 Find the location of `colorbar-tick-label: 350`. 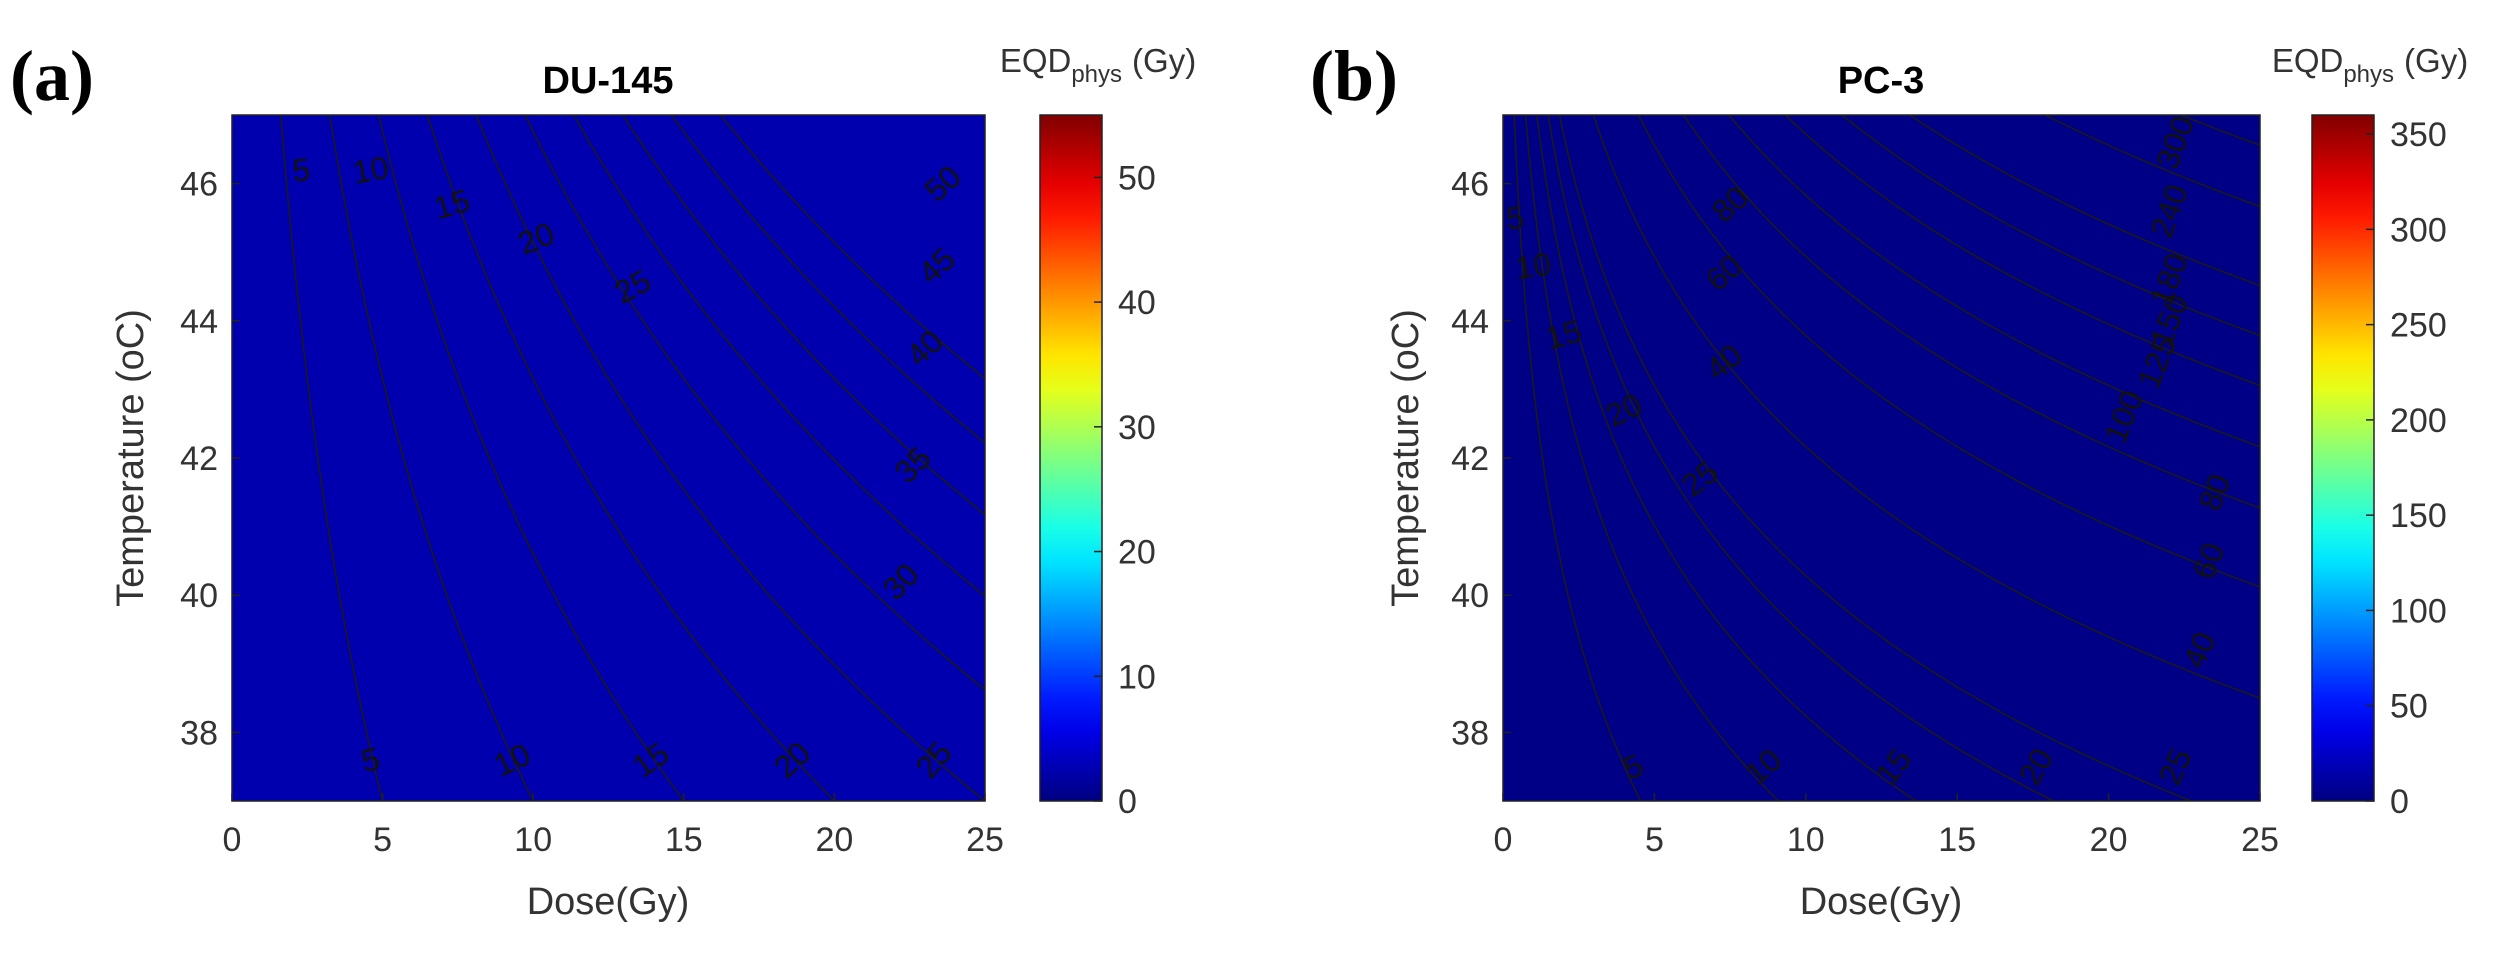

colorbar-tick-label: 350 is located at coordinates (2418, 135).